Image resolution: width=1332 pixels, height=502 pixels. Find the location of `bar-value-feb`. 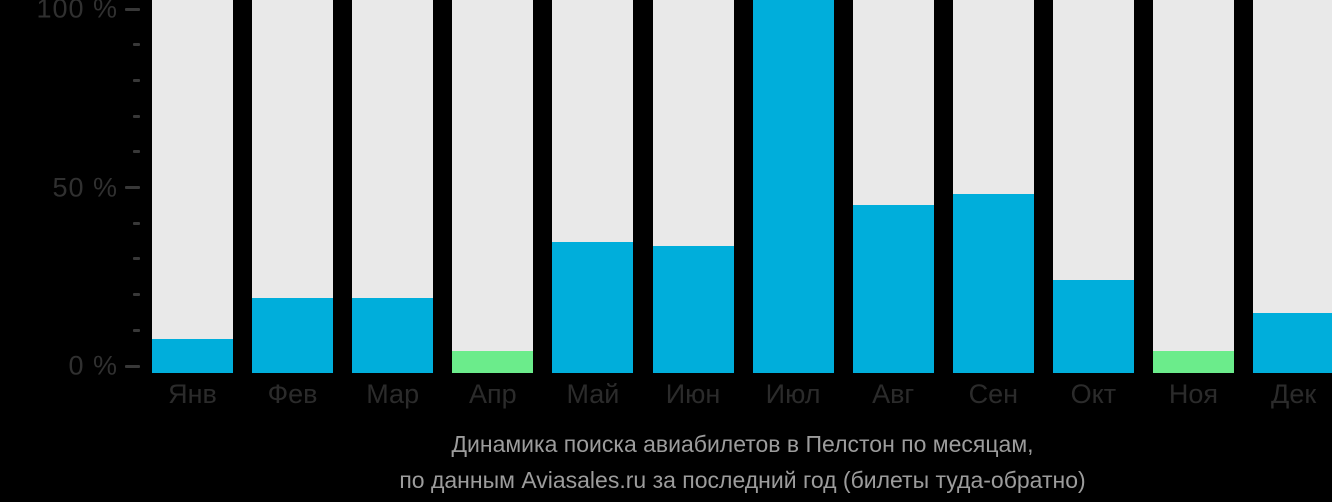

bar-value-feb is located at coordinates (293, 335).